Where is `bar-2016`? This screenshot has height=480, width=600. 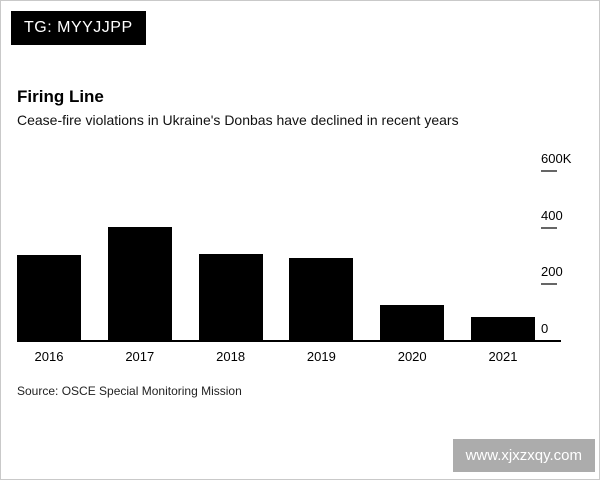 bar-2016 is located at coordinates (49, 297).